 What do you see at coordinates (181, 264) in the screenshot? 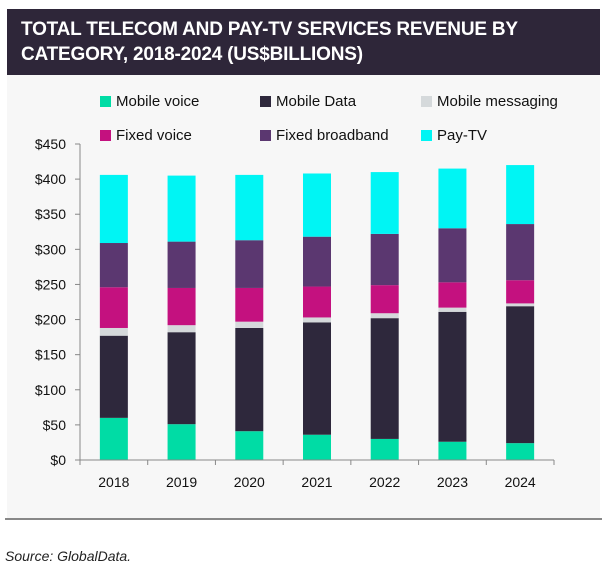
I see `bar-fixed-broadband-2019` at bounding box center [181, 264].